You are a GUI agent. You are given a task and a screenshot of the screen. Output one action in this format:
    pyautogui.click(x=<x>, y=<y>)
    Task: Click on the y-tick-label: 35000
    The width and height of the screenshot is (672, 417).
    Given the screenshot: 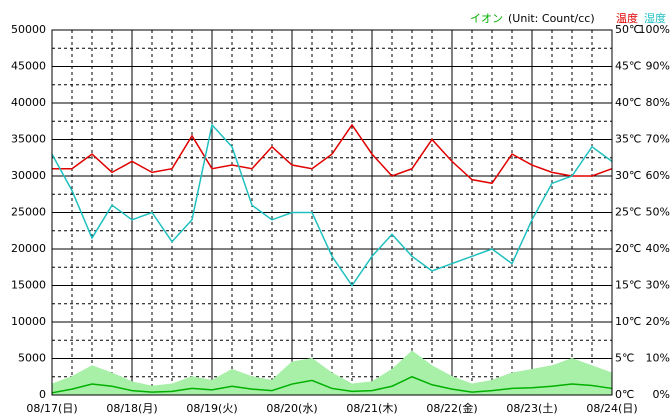 What is the action you would take?
    pyautogui.click(x=28, y=139)
    